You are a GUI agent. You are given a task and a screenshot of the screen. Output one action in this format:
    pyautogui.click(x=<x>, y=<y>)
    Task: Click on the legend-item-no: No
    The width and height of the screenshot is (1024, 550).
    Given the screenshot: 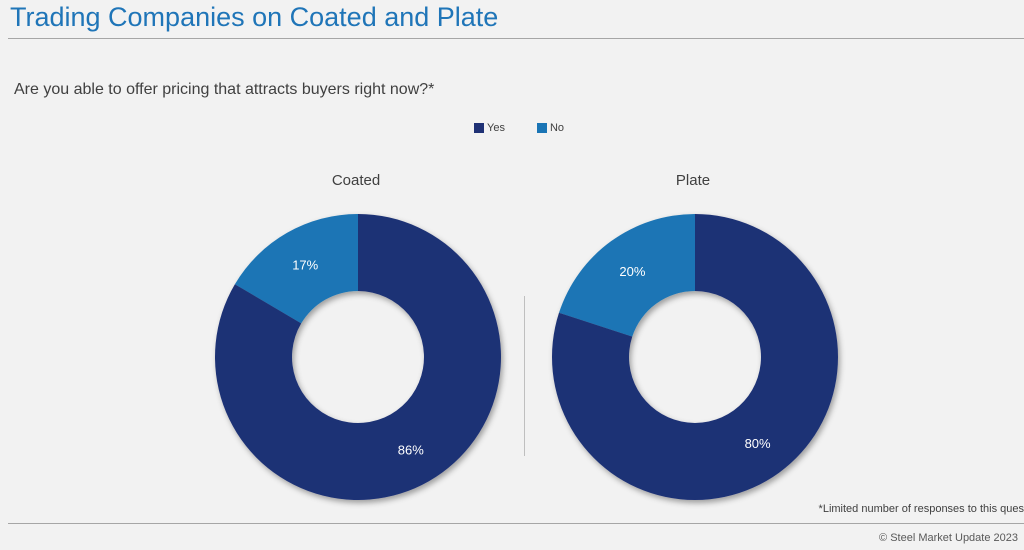 What is the action you would take?
    pyautogui.click(x=550, y=128)
    